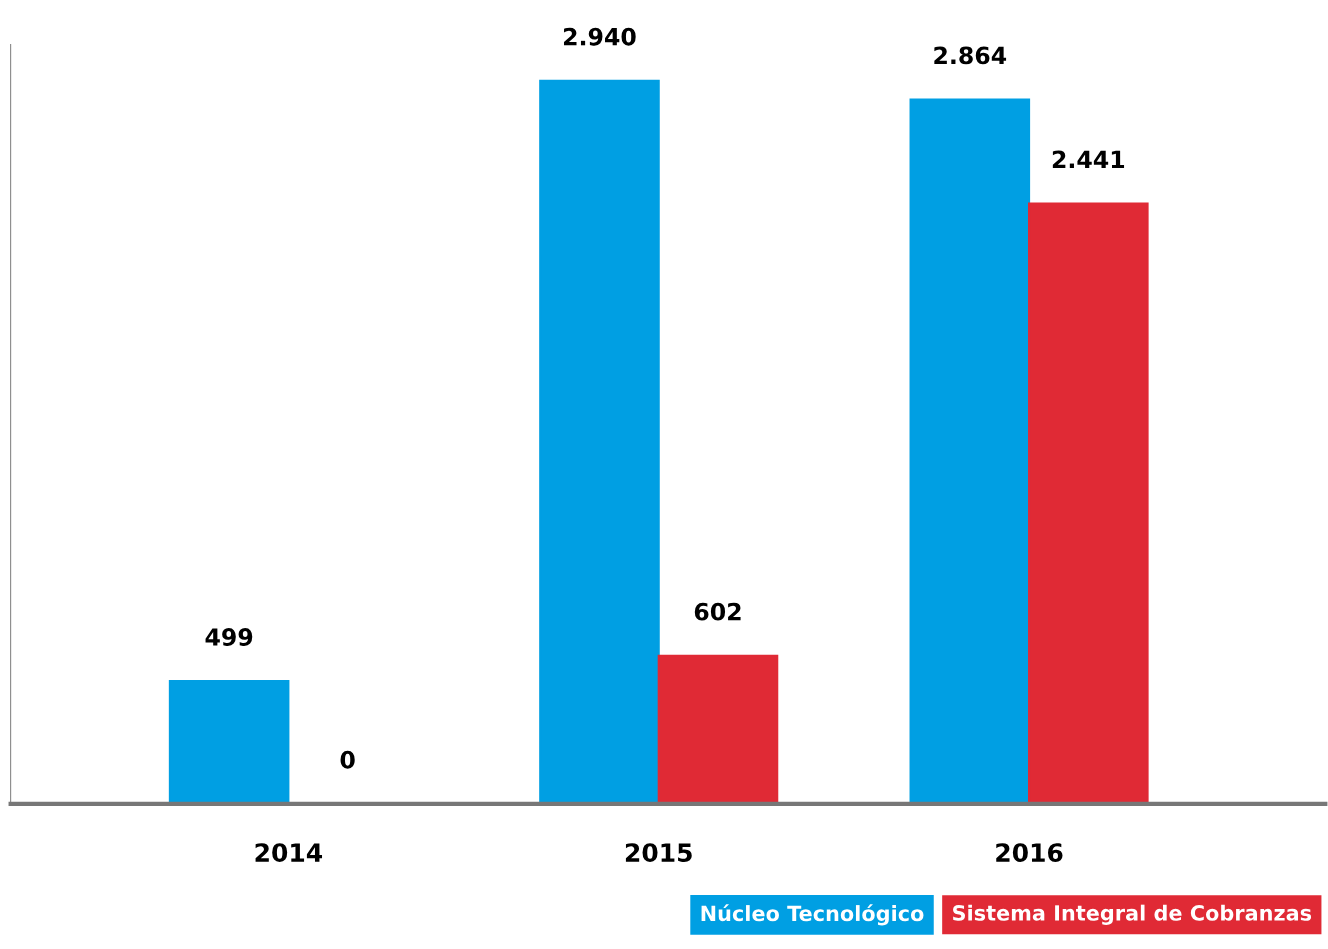  Describe the element at coordinates (289, 853) in the screenshot. I see `x-tick-label: 2014` at that location.